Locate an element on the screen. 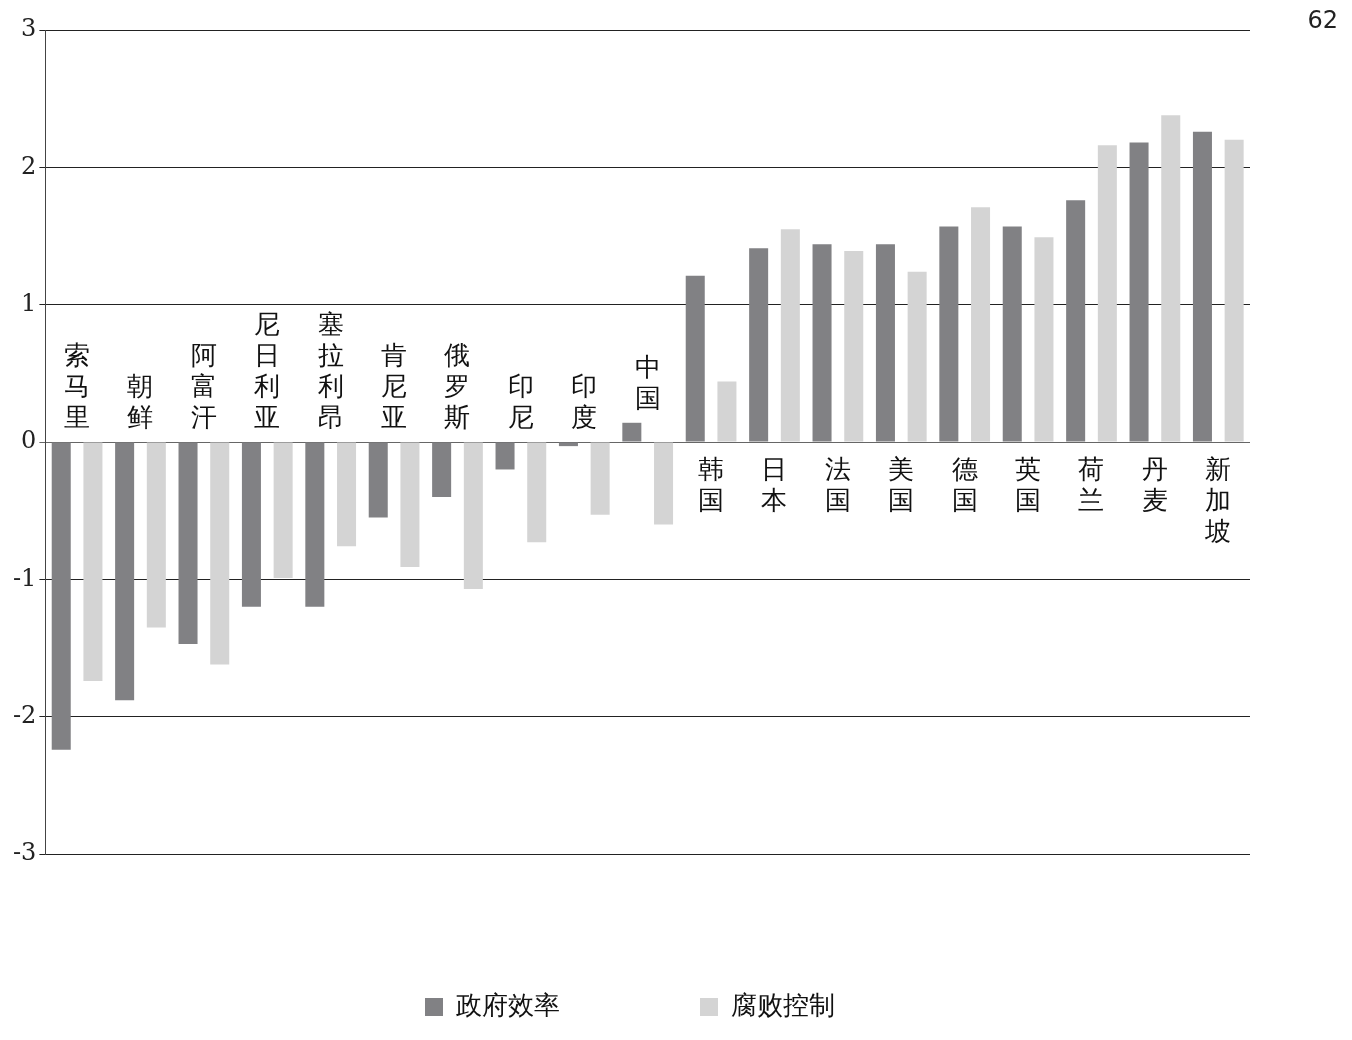 The image size is (1352, 1040). x-tick-label: 德国 is located at coordinates (964, 484).